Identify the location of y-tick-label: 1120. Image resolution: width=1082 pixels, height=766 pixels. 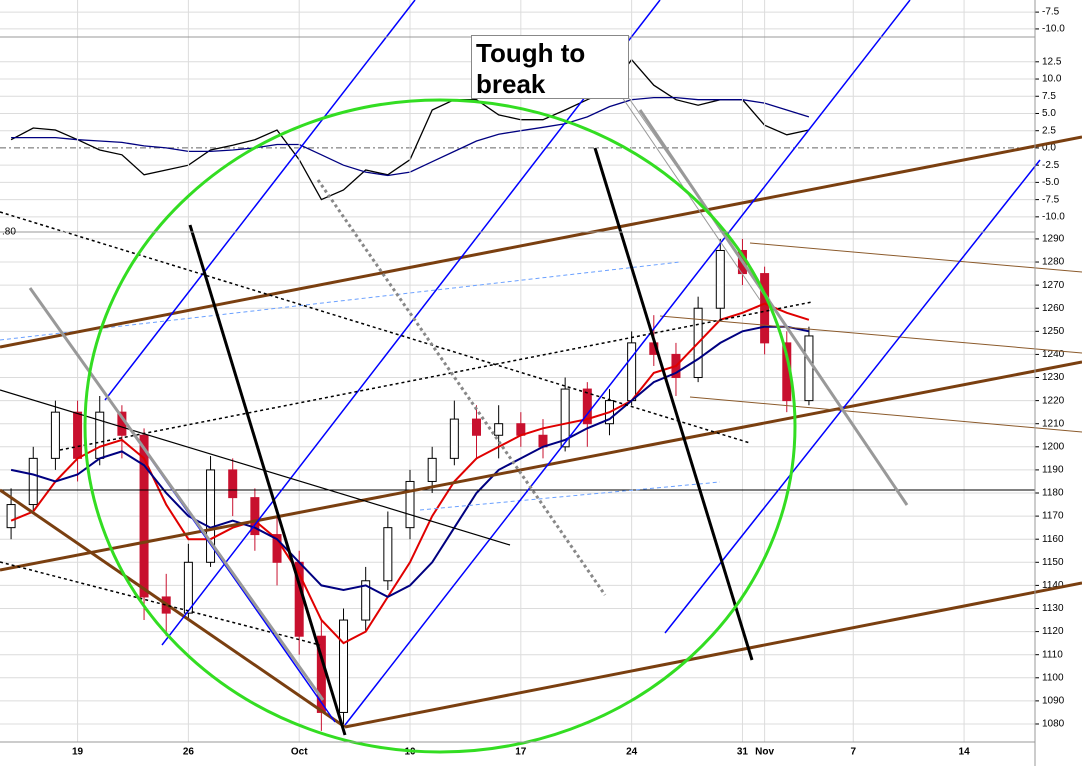
(1053, 631).